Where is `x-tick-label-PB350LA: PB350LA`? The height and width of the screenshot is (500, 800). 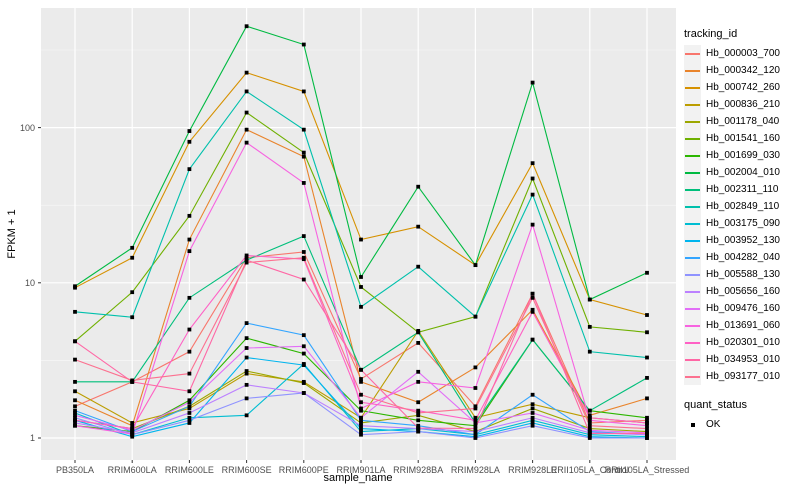
x-tick-label-PB350LA: PB350LA is located at coordinates (75, 470).